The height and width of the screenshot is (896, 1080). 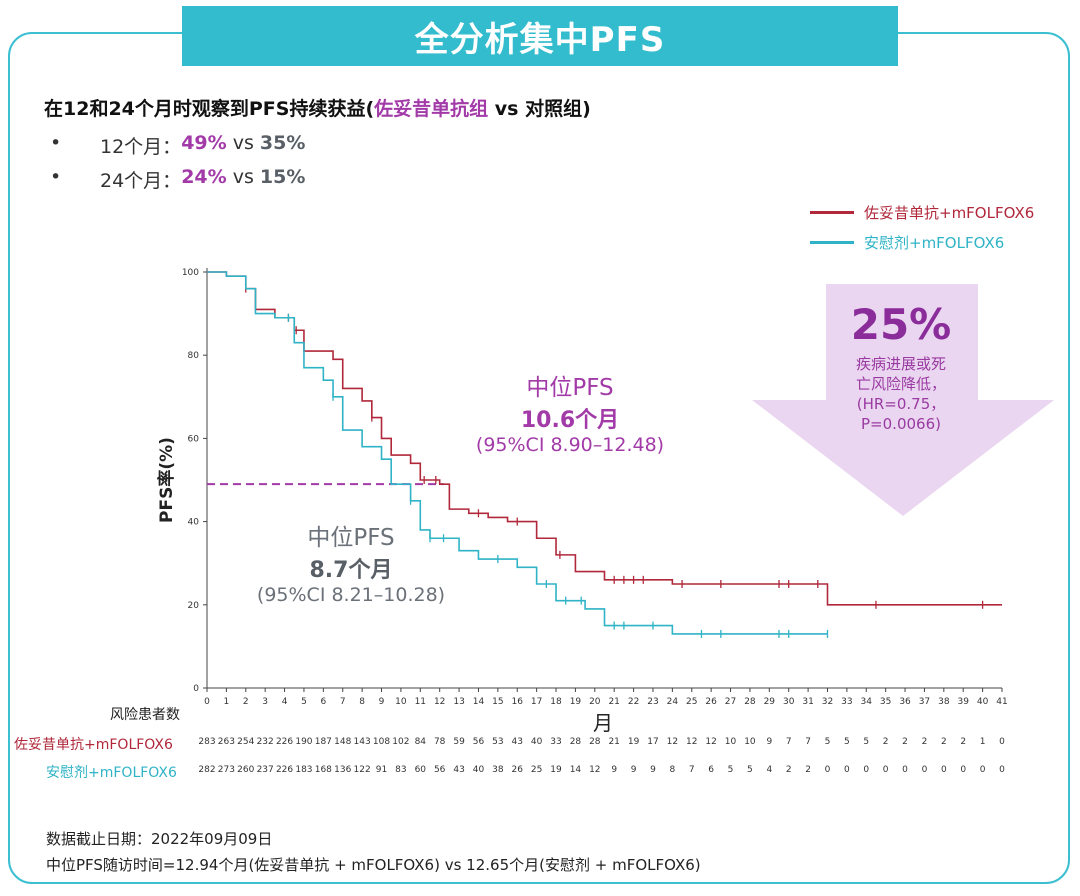 What do you see at coordinates (576, 702) in the screenshot?
I see `x-tick-label: 19` at bounding box center [576, 702].